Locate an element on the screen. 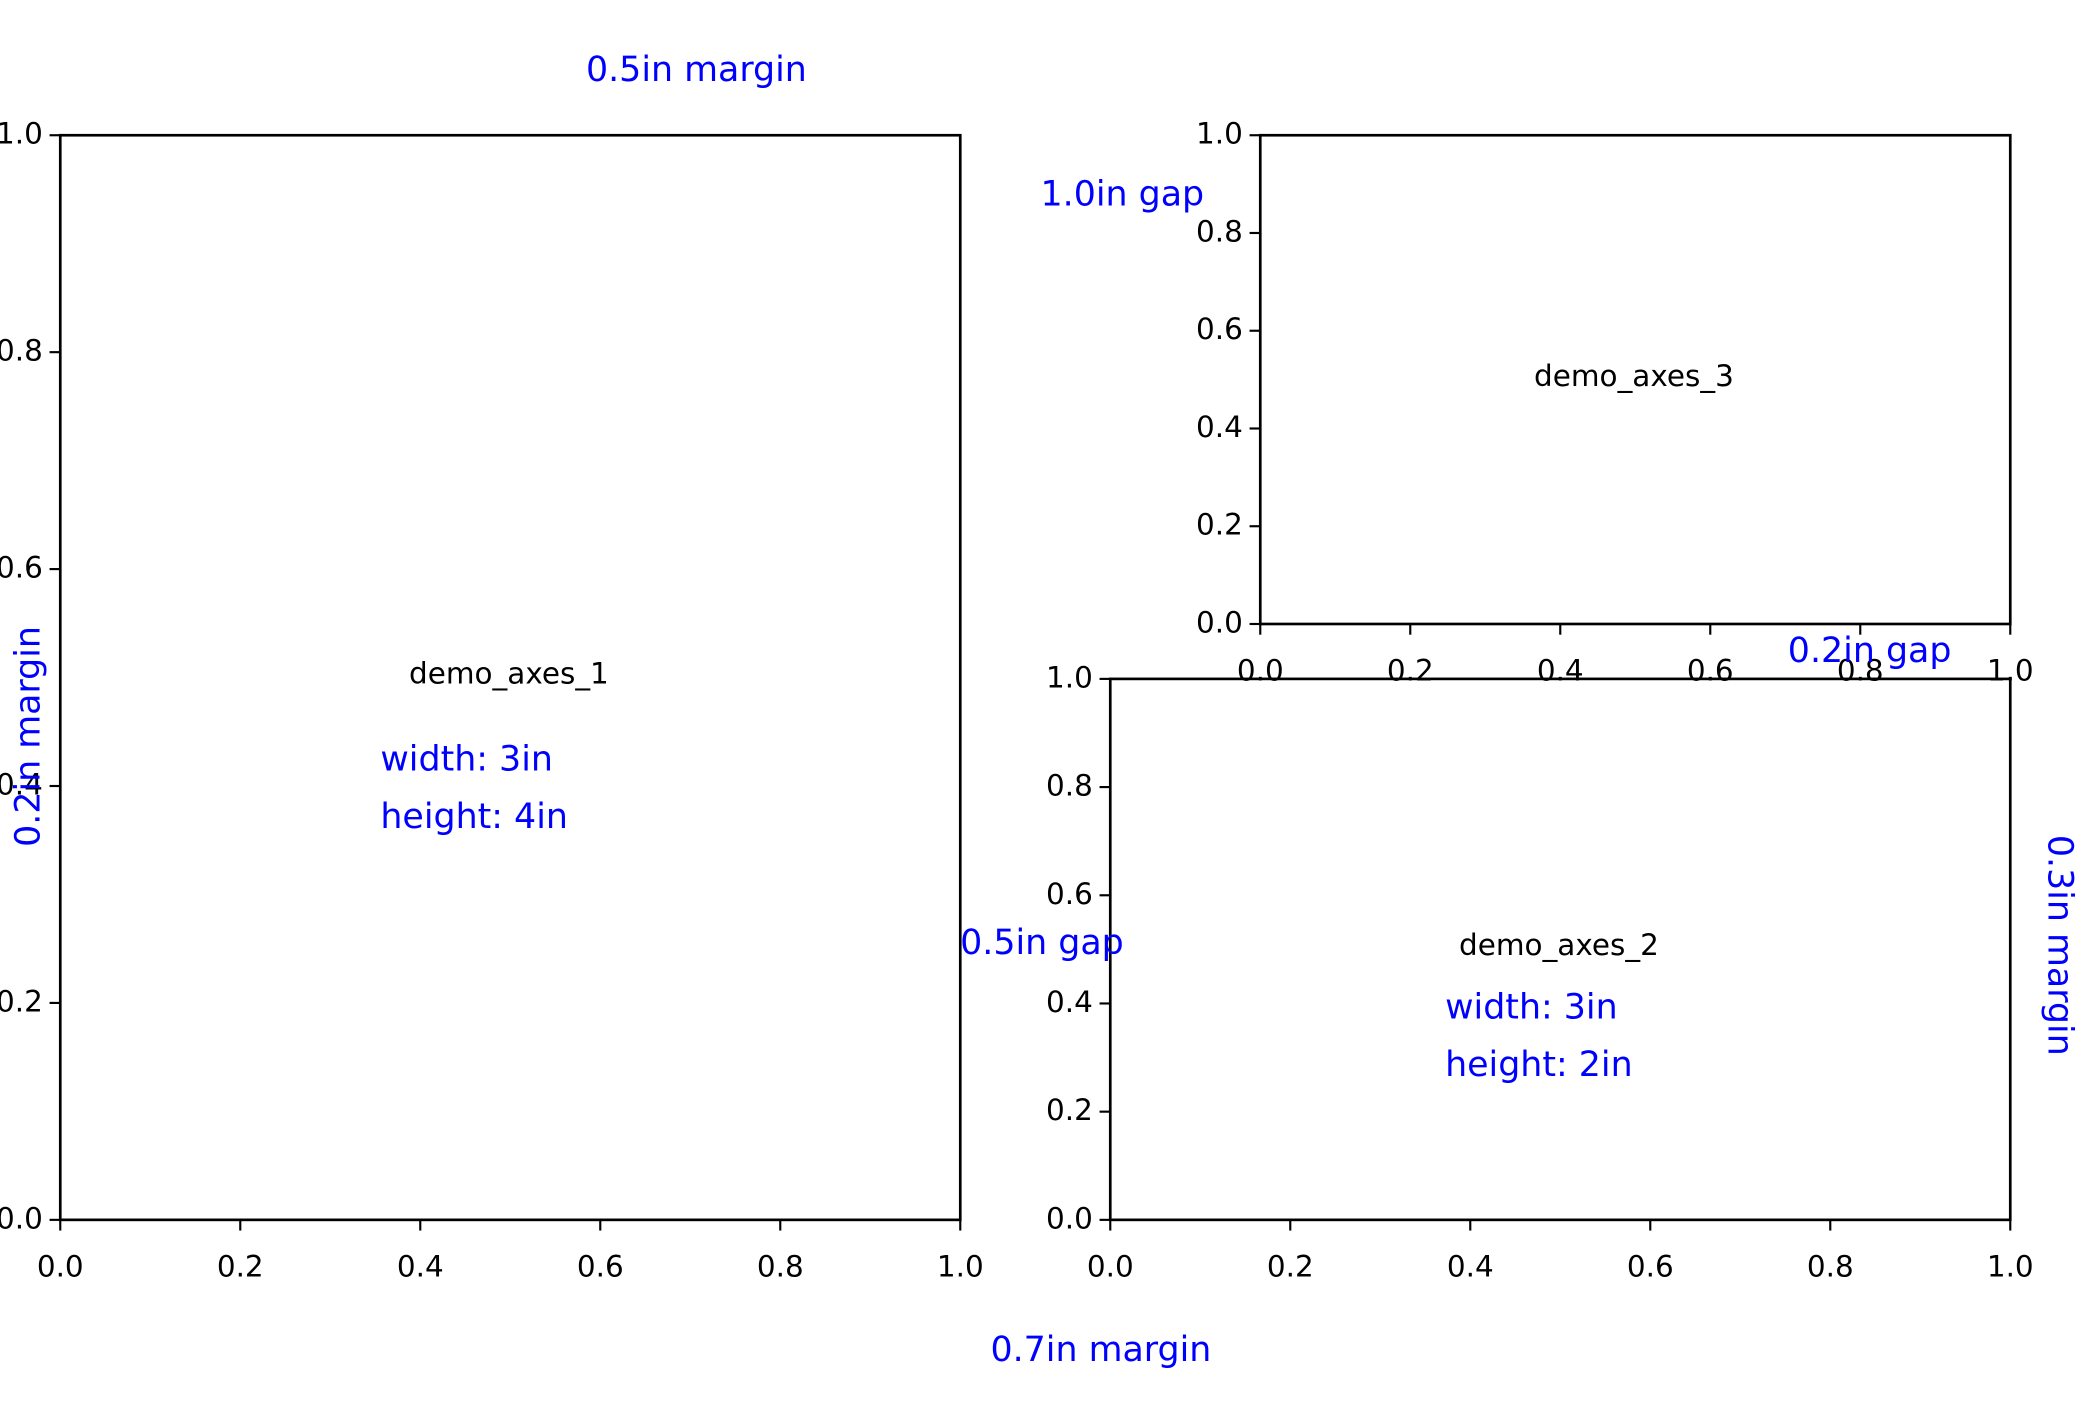  axes-label: demo_axes_1 is located at coordinates (509, 673).